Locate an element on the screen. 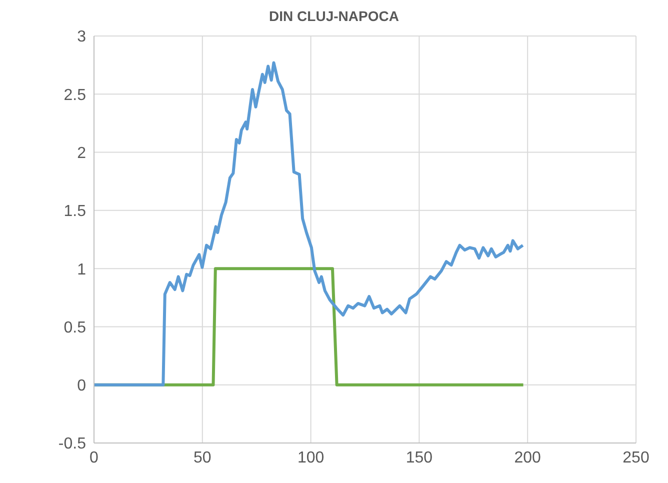  y-tick-label: 0.5 is located at coordinates (75, 327).